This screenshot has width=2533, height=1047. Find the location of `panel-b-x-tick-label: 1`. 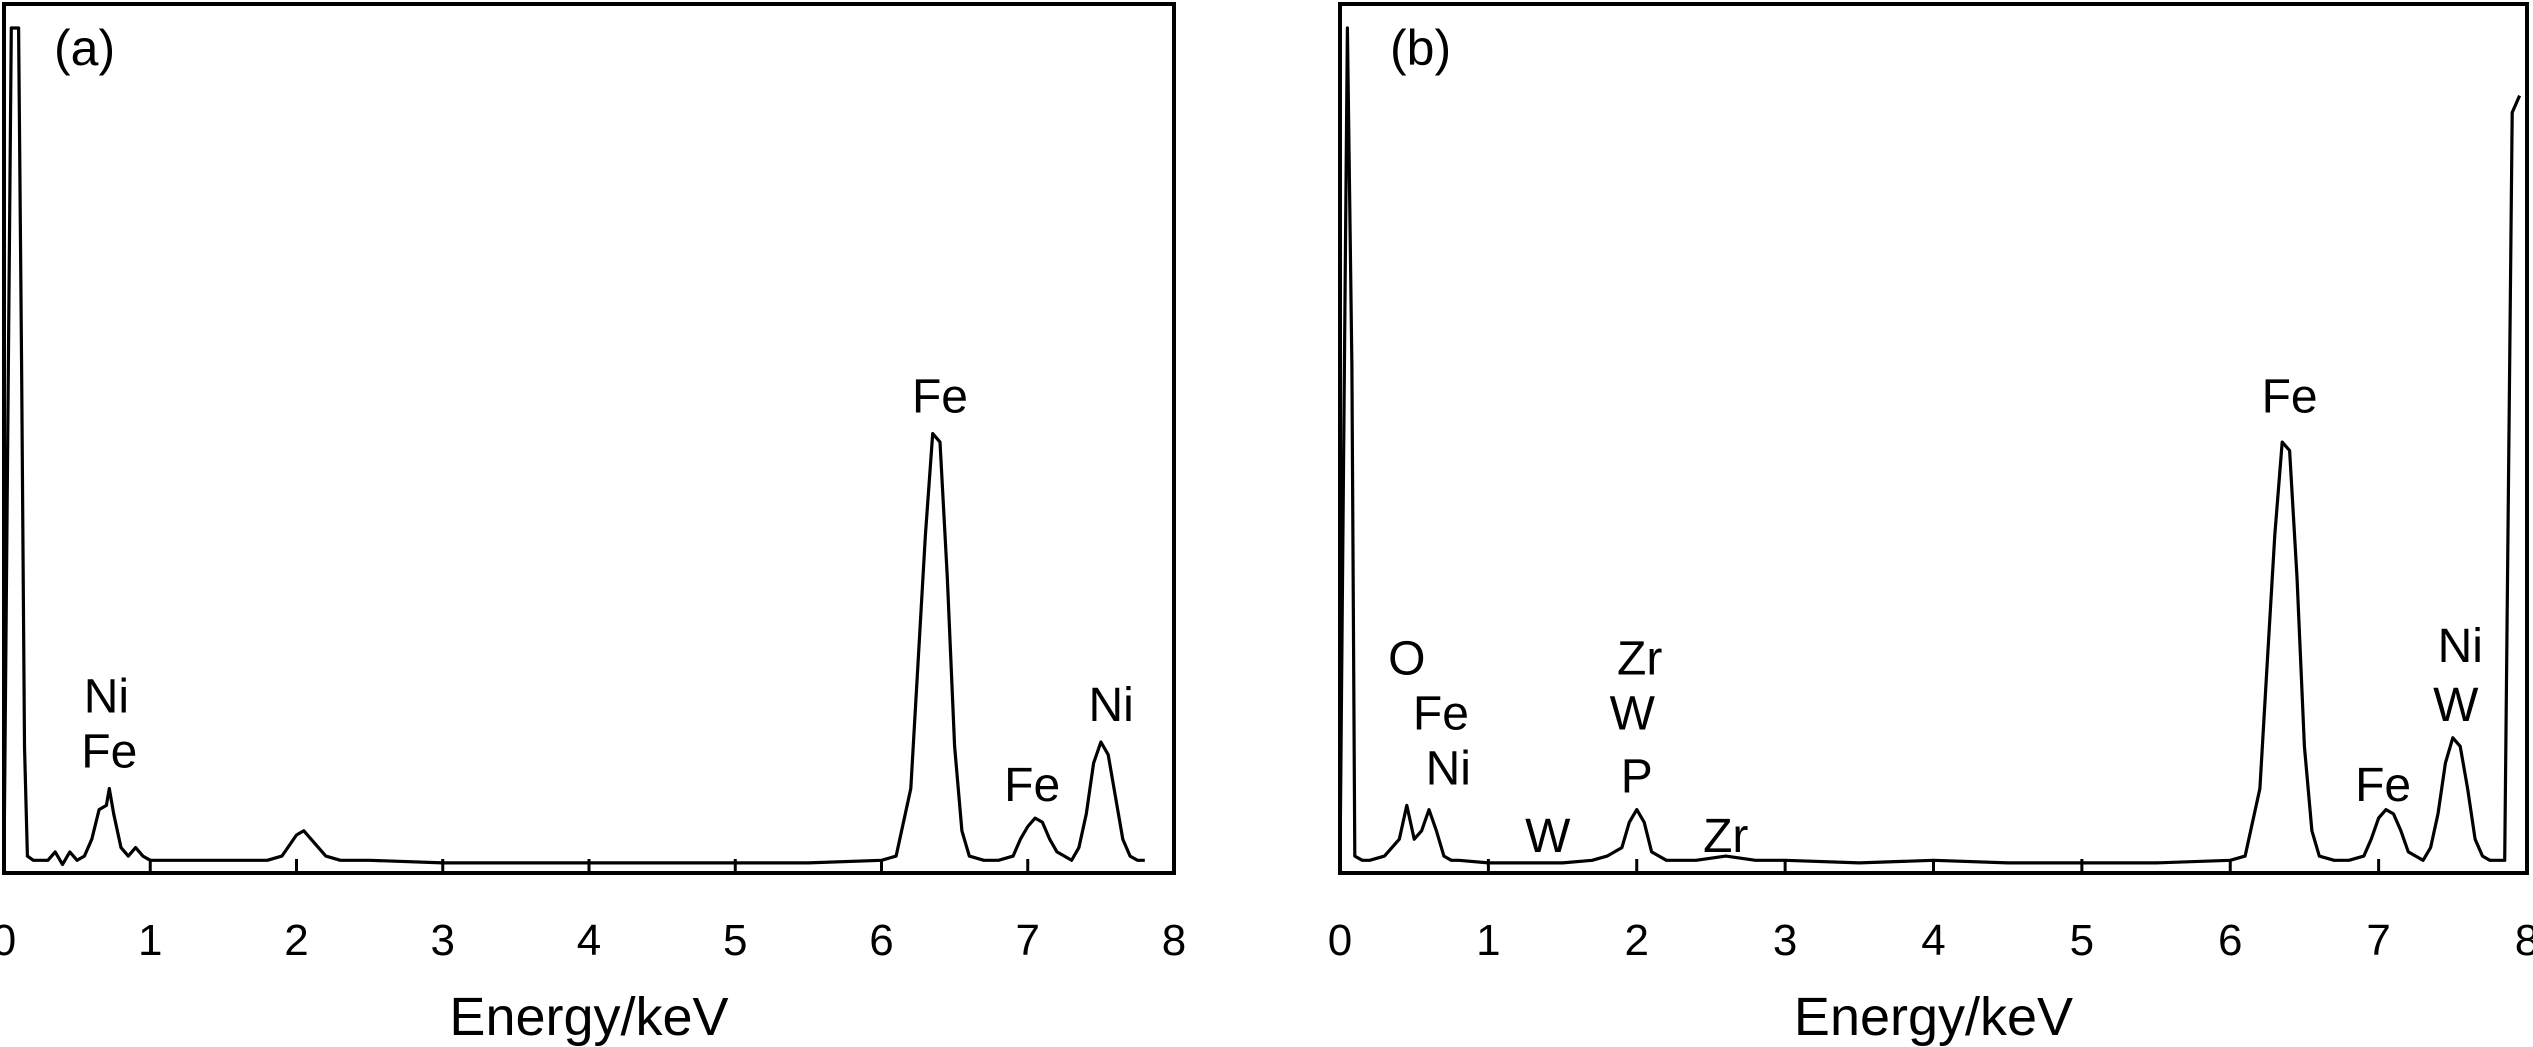

panel-b-x-tick-label: 1 is located at coordinates (1488, 940).